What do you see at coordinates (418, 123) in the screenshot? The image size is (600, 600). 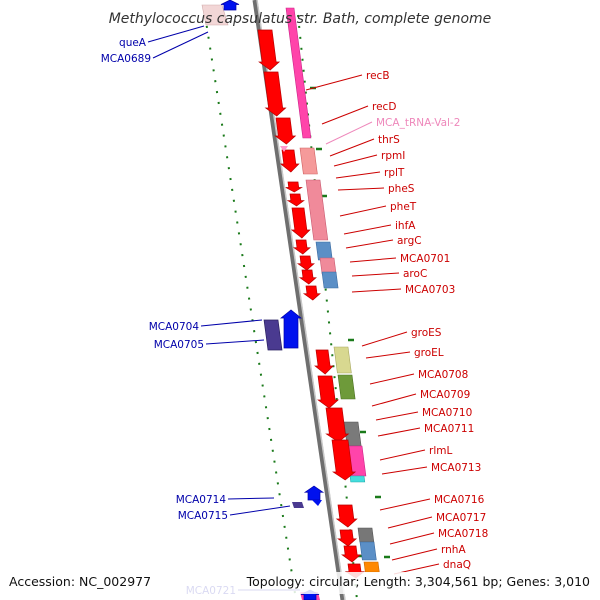 I see `gene-label-right: MCA_tRNA-Val-2` at bounding box center [418, 123].